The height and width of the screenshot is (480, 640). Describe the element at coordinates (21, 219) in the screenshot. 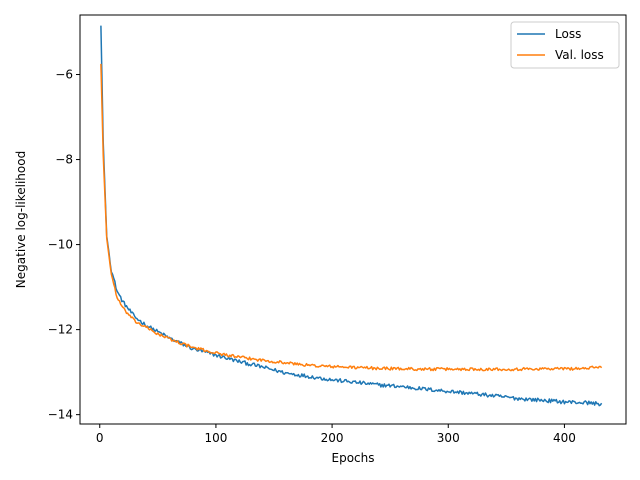

I see `y-axis-label: Negative log-likelihood` at that location.